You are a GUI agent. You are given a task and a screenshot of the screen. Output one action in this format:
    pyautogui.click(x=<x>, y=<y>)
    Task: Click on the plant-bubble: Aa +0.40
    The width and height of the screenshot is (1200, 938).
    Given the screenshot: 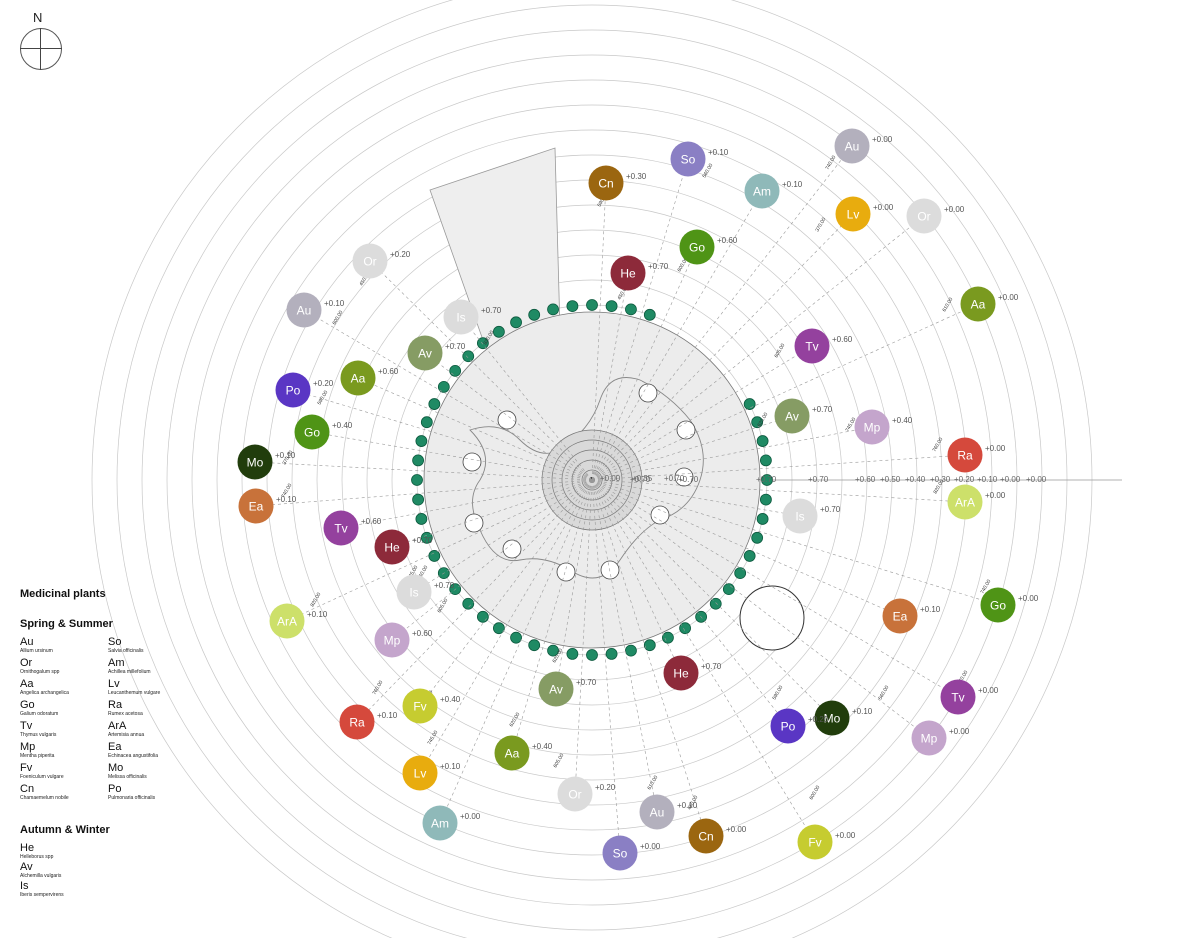 What is the action you would take?
    pyautogui.click(x=523, y=753)
    